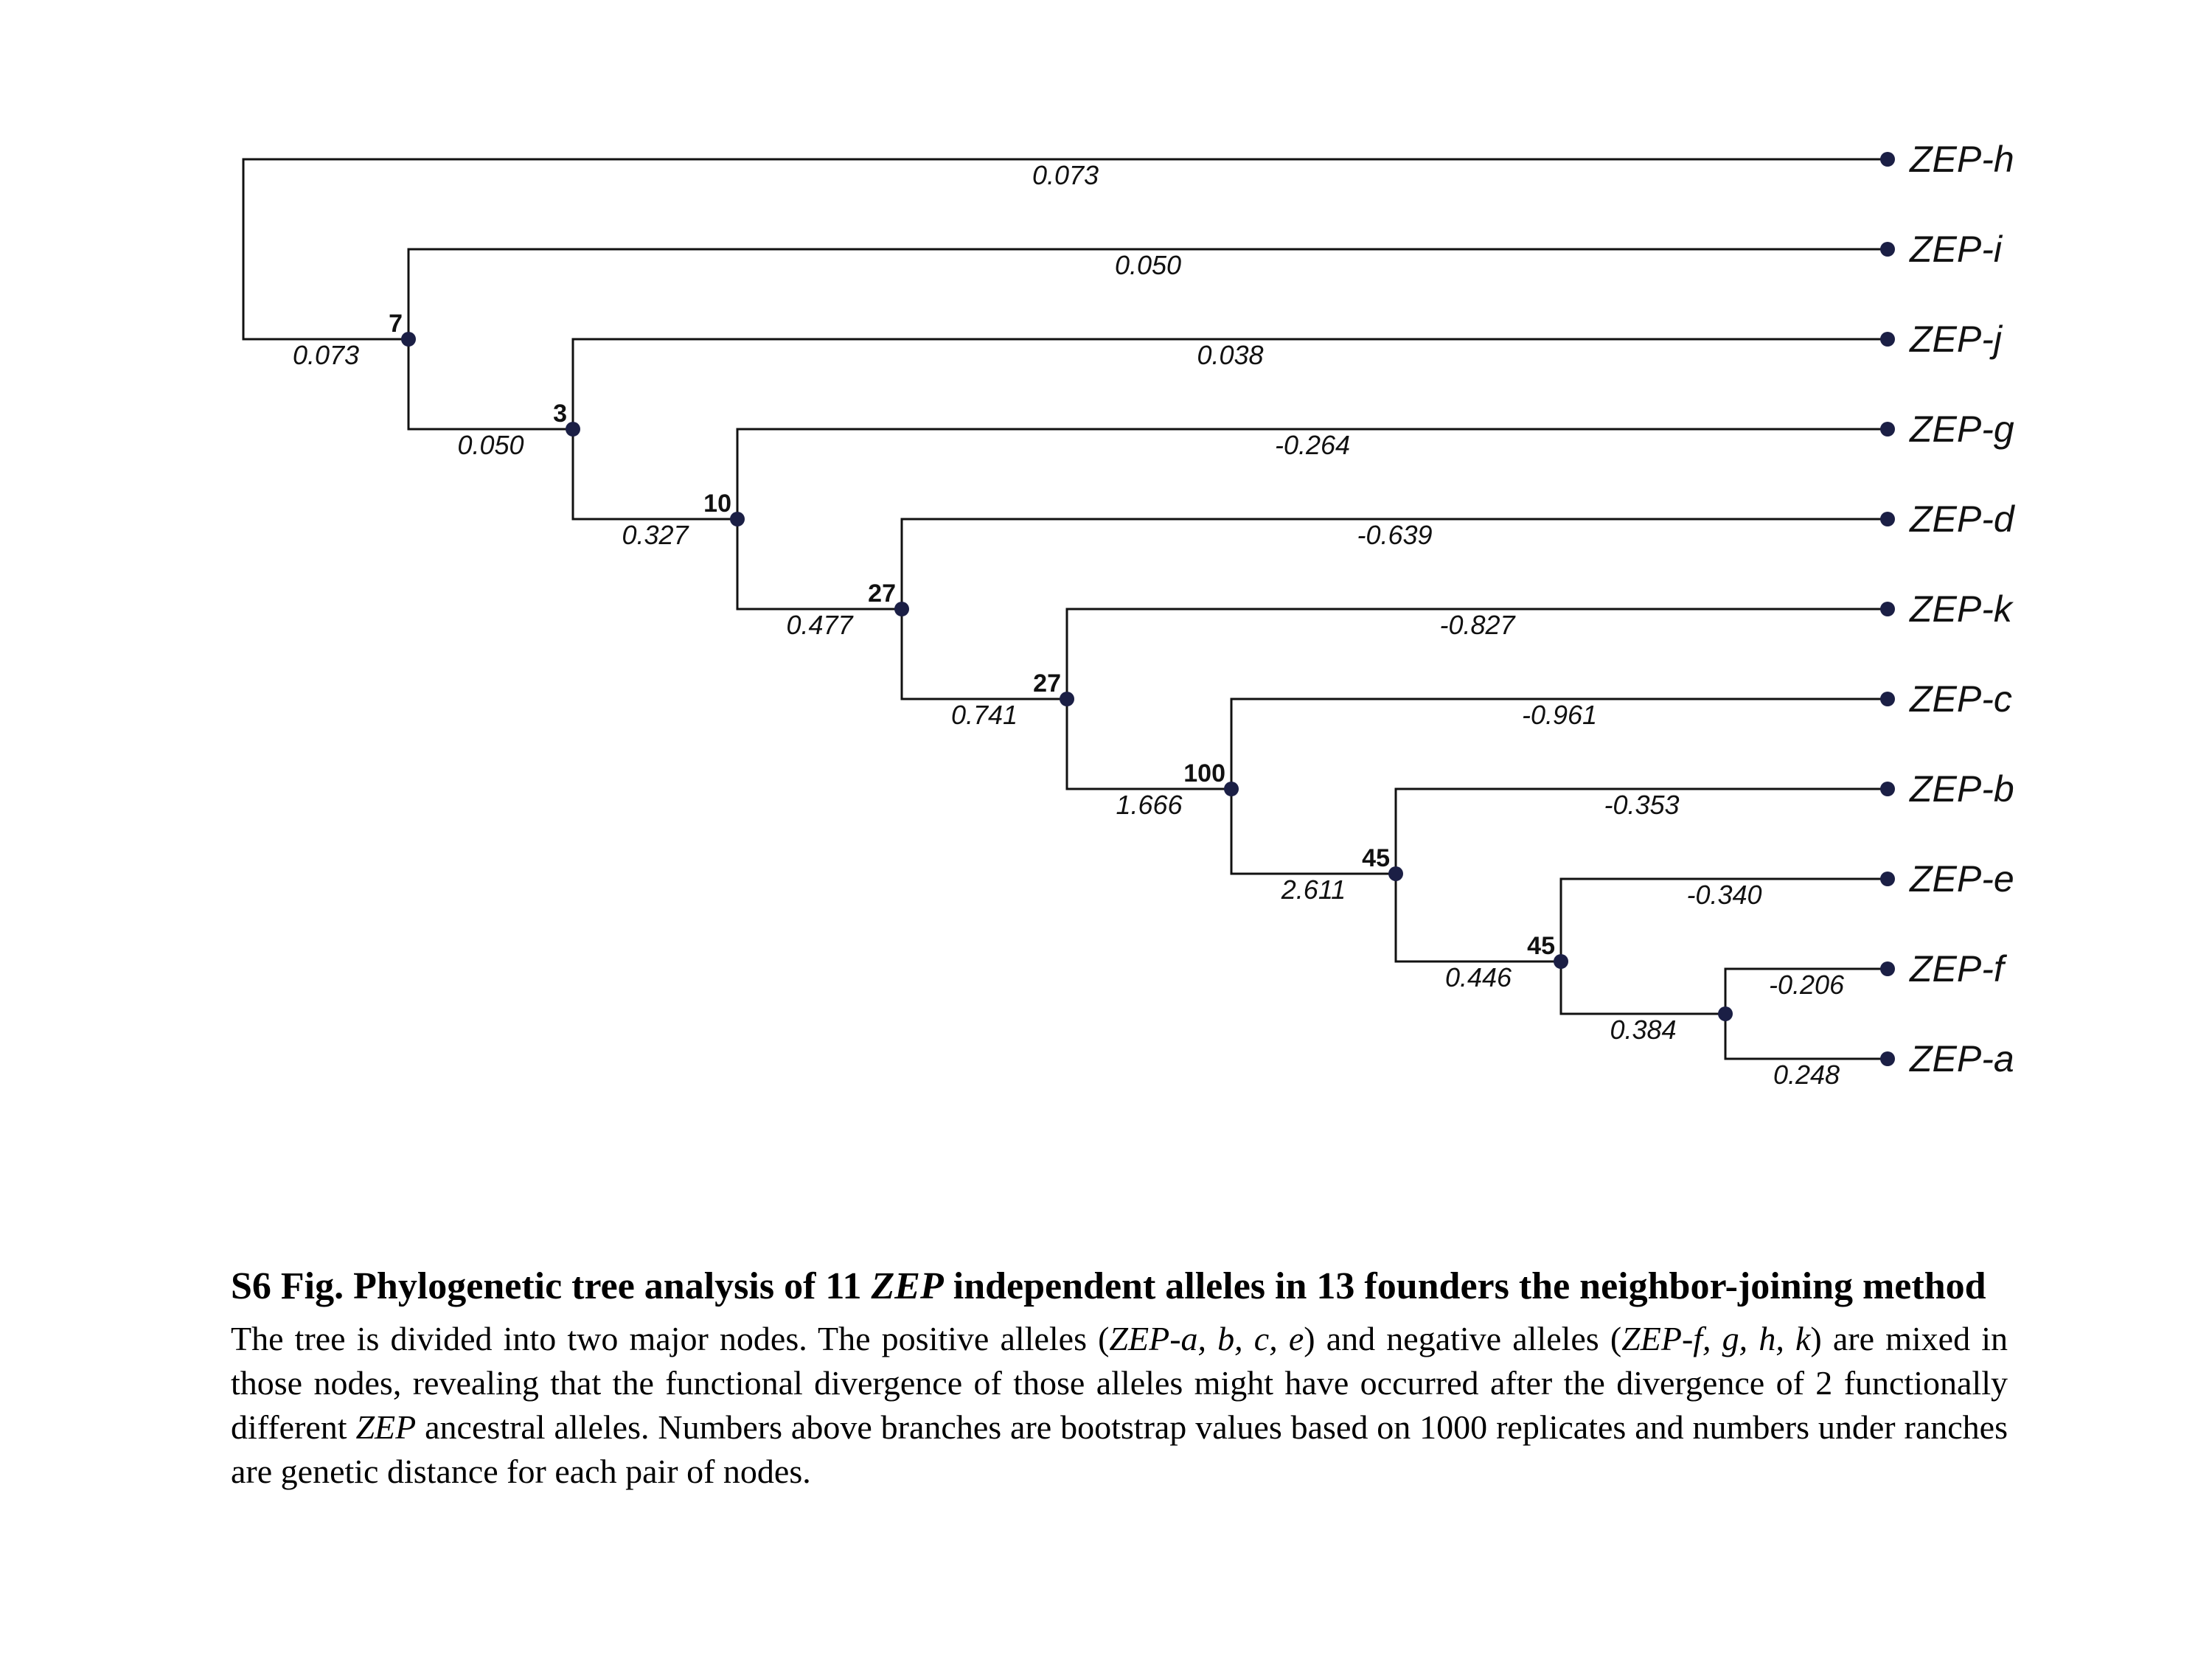 This screenshot has height=1659, width=2212. I want to click on tip-label-zep-a: ZEP-a, so click(1961, 1058).